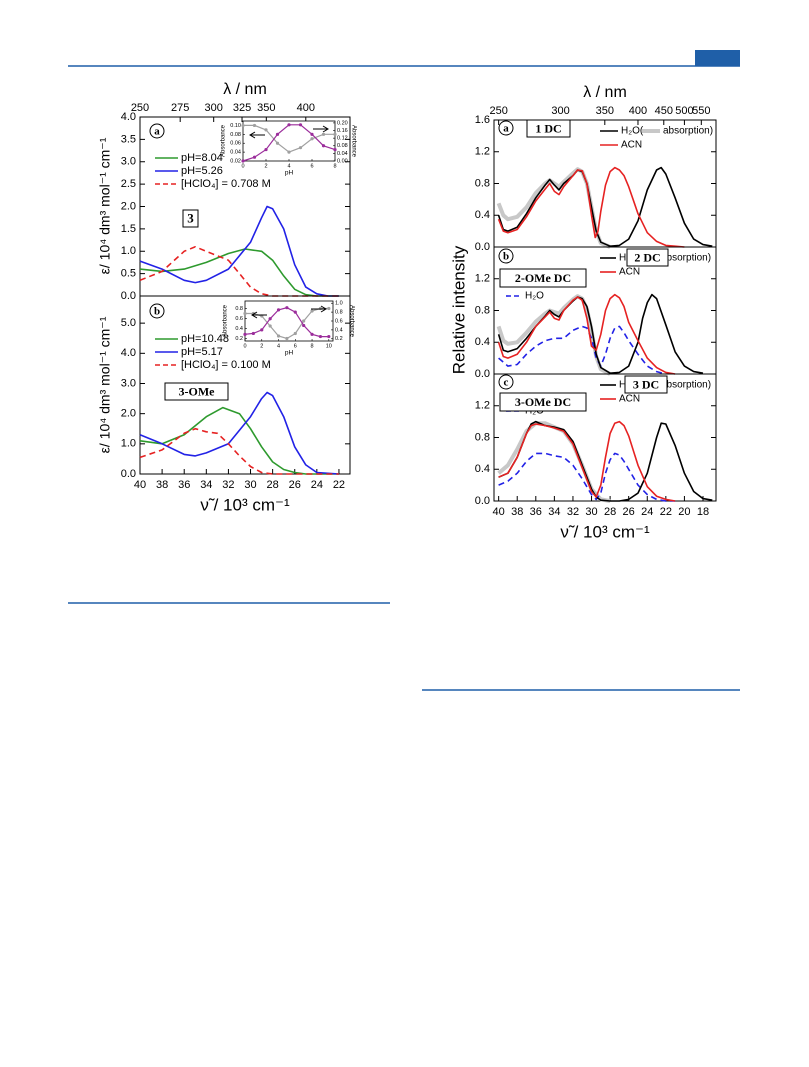  Describe the element at coordinates (664, 111) in the screenshot. I see `top-tick-label: 450` at that location.